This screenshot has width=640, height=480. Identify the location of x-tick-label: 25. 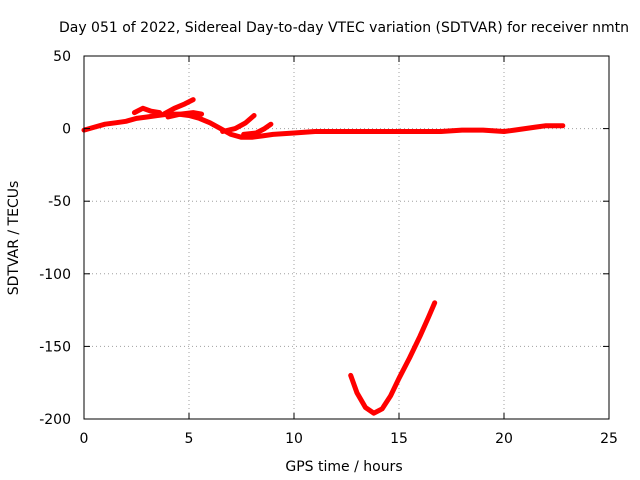
(609, 439).